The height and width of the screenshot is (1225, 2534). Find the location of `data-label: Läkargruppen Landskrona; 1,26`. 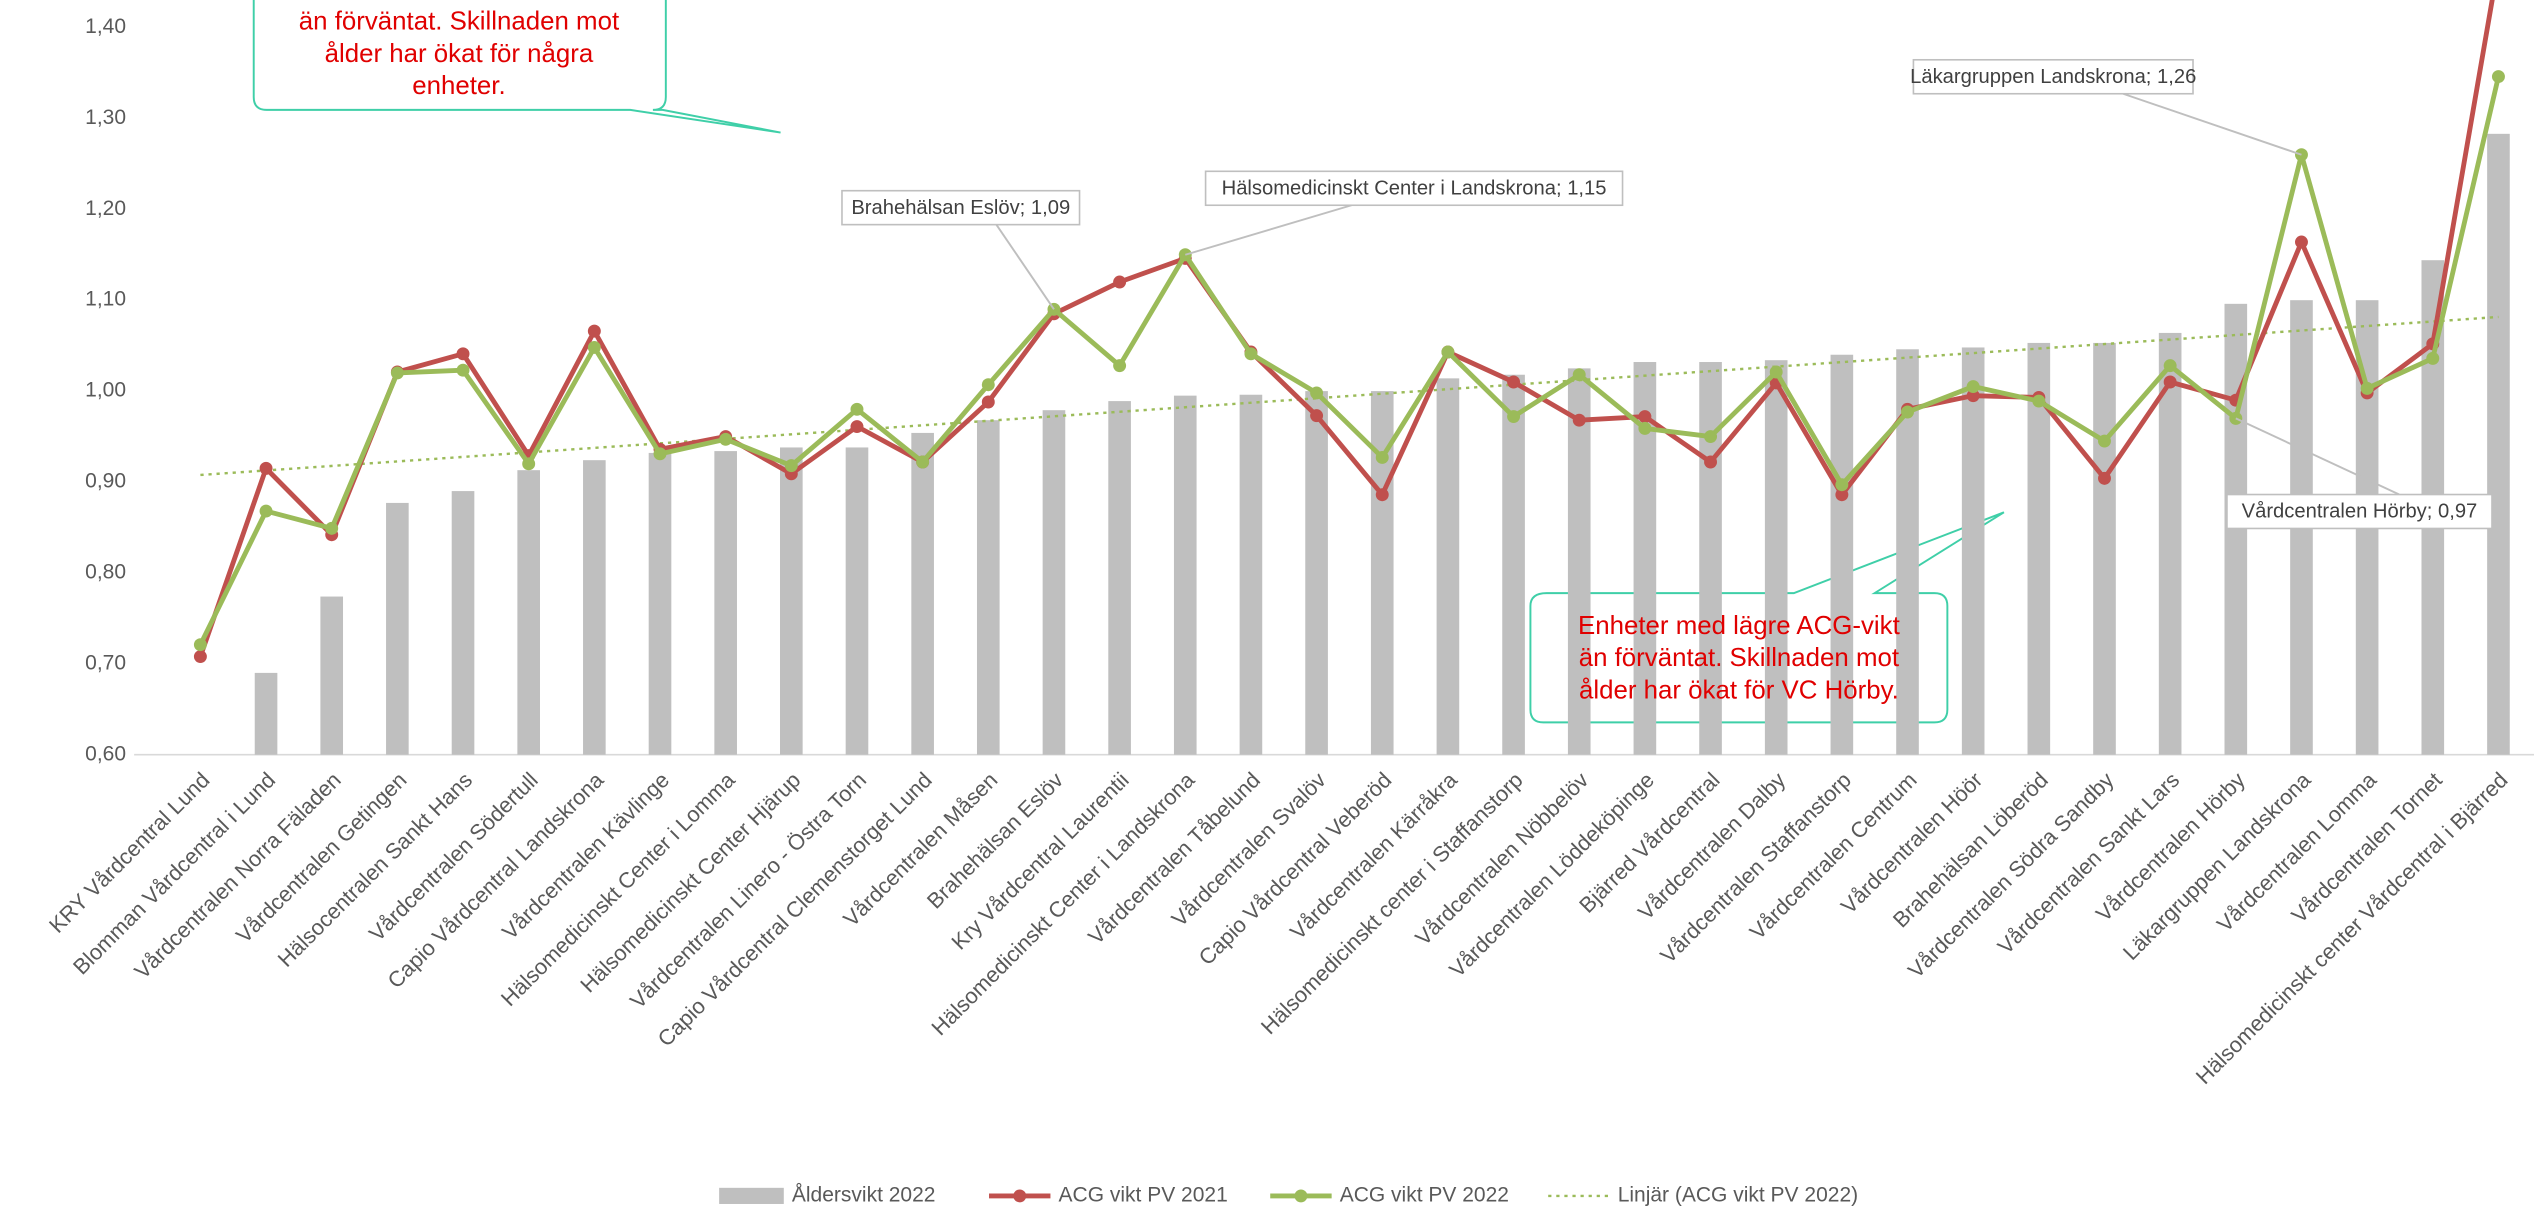

data-label: Läkargruppen Landskrona; 1,26 is located at coordinates (2053, 77).